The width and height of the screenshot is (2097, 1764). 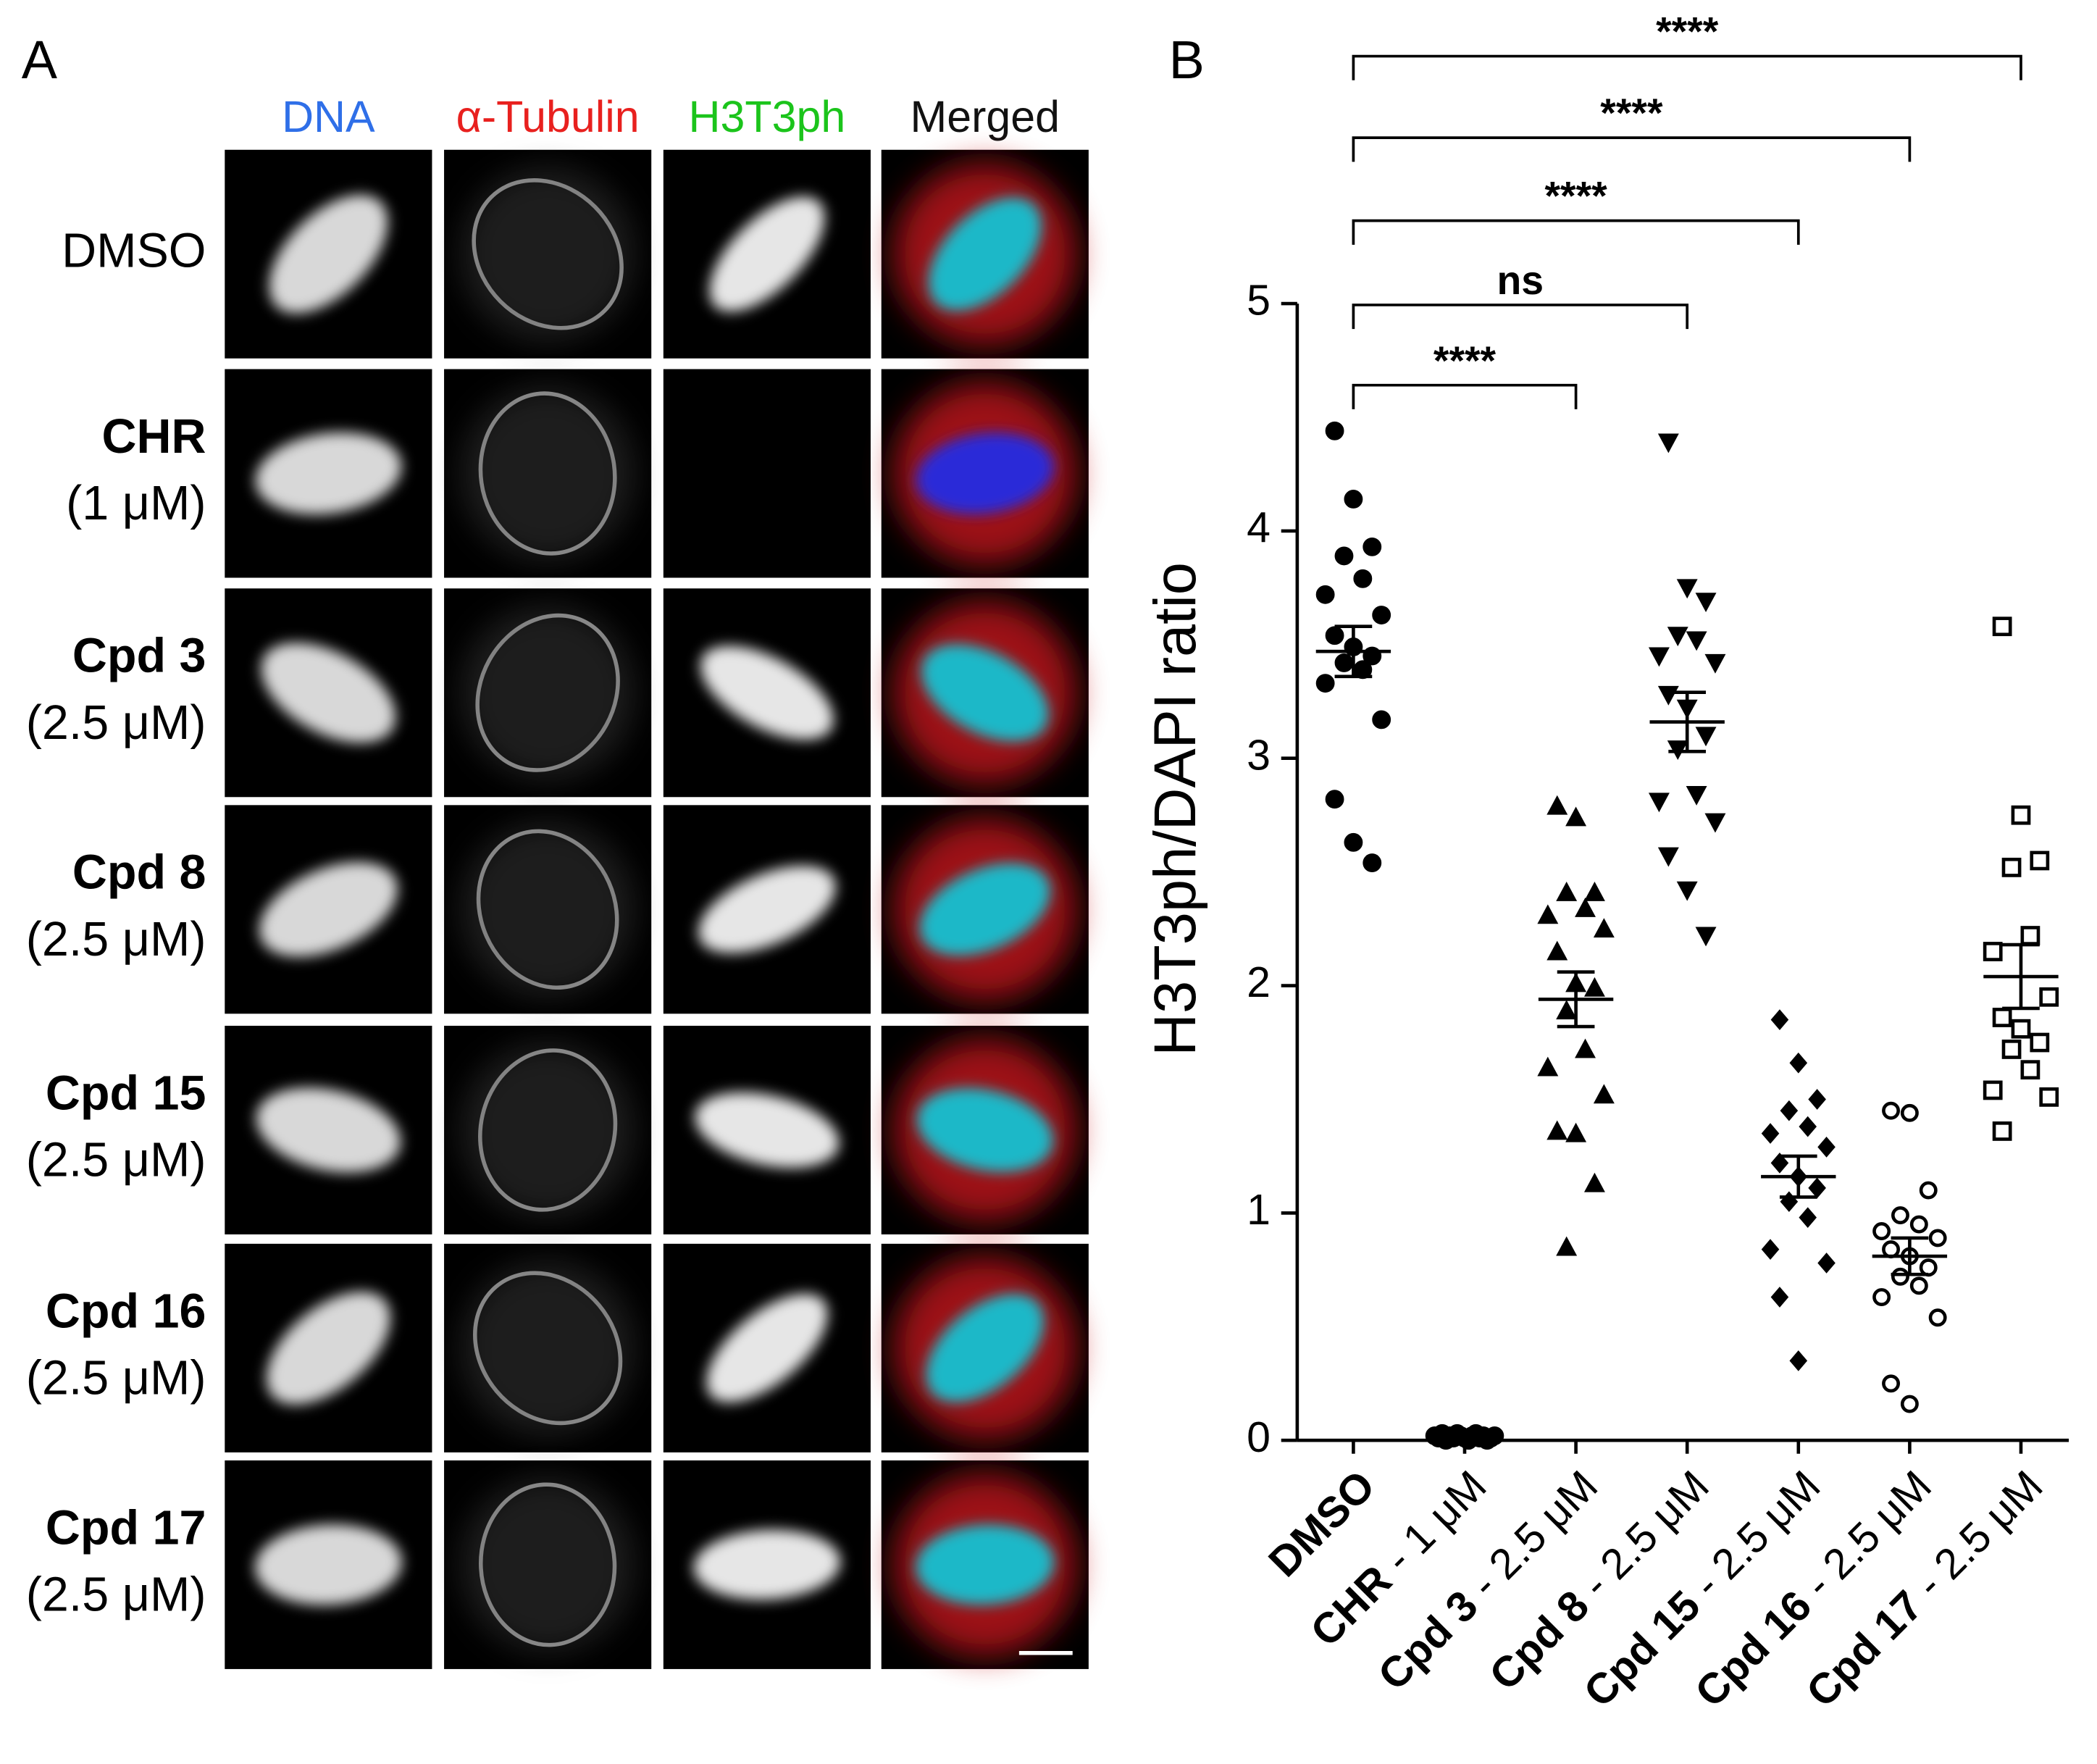 I want to click on column-header: DNA, so click(x=328, y=116).